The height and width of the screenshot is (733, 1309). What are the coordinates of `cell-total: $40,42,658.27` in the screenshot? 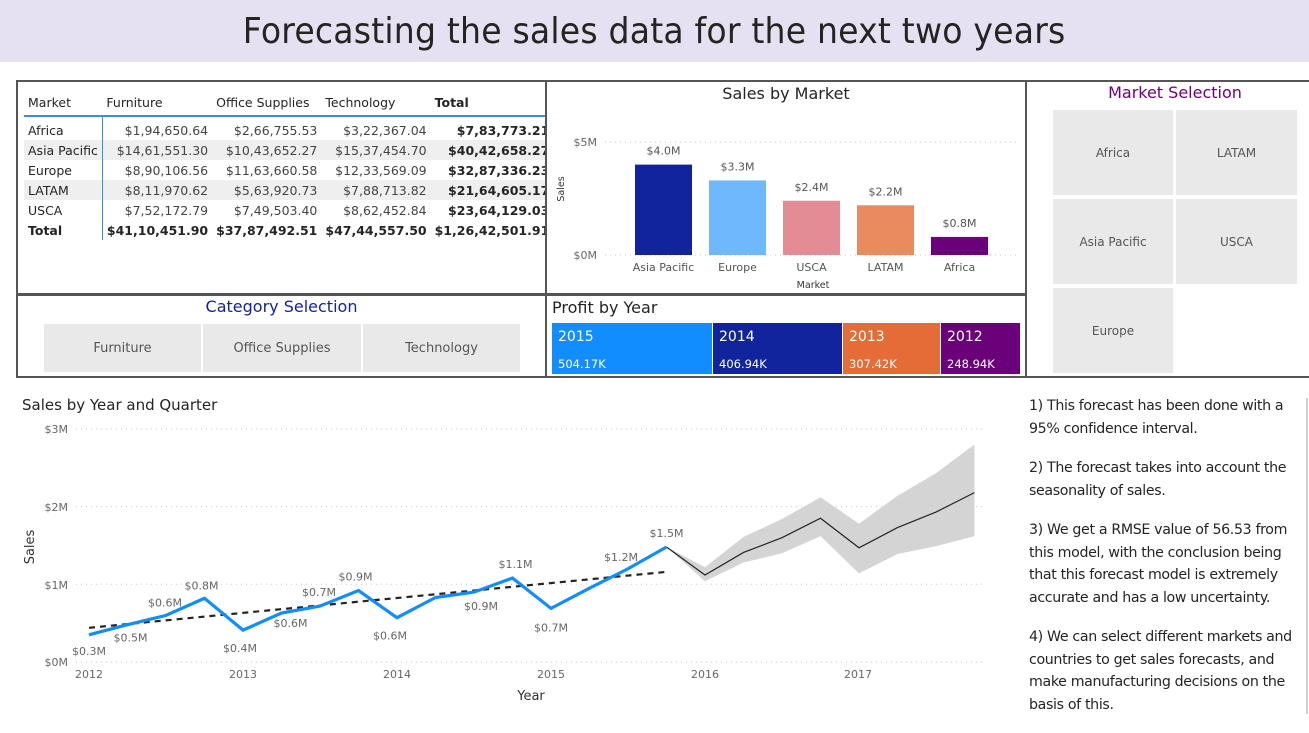 It's located at (492, 150).